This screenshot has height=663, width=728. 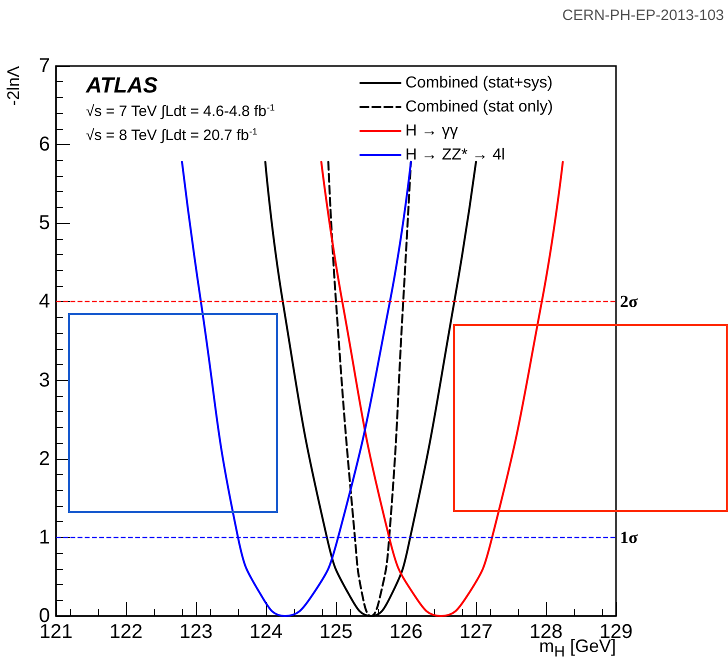 I want to click on x-tick-label: 124, so click(x=266, y=632).